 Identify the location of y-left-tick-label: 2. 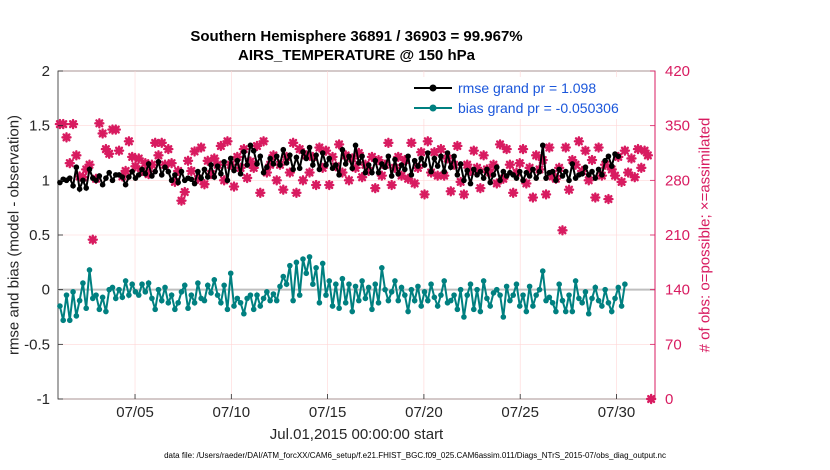
(46, 71).